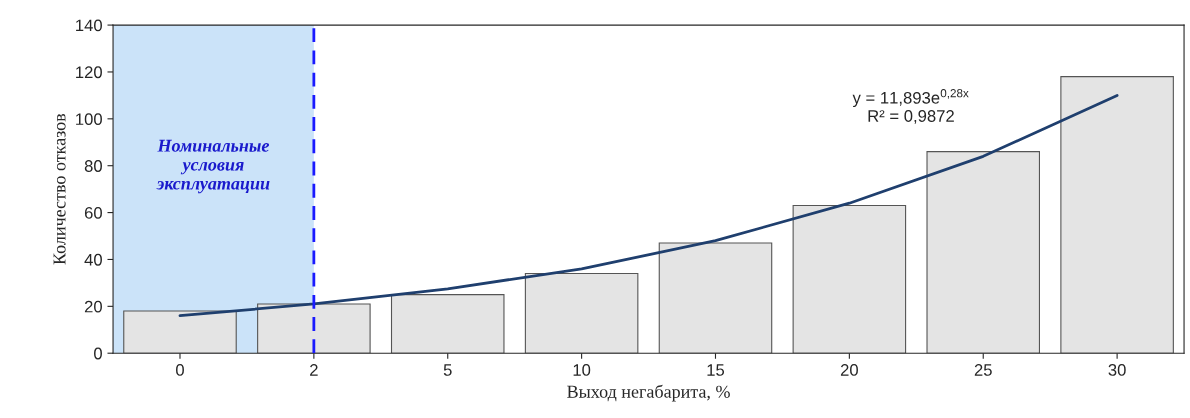 The height and width of the screenshot is (418, 1190). Describe the element at coordinates (93, 259) in the screenshot. I see `y-tick-label: 40` at that location.